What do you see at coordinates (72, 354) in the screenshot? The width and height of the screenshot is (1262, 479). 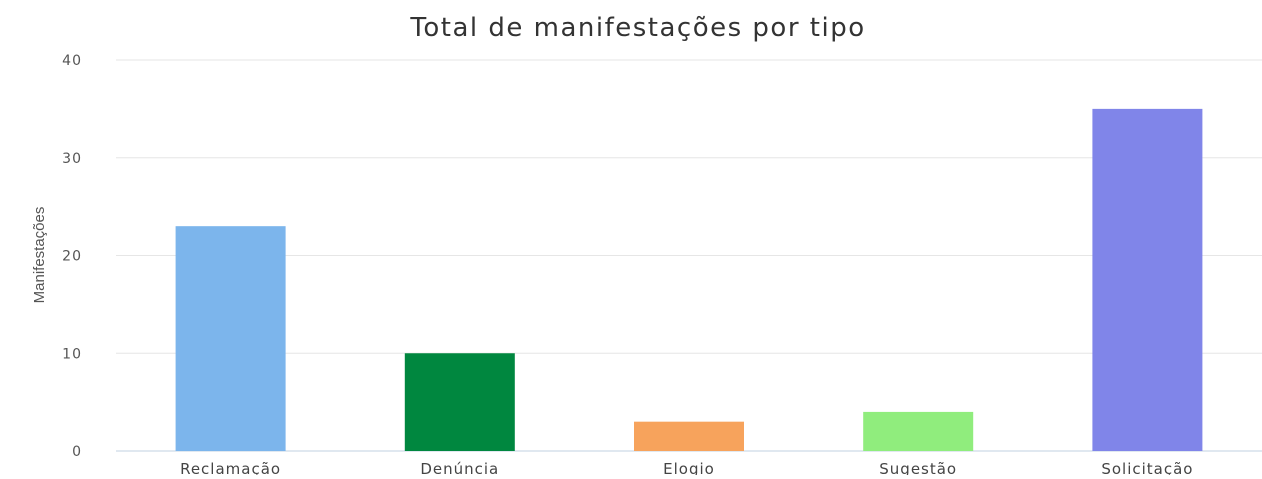 I see `y-tick-label: 10` at bounding box center [72, 354].